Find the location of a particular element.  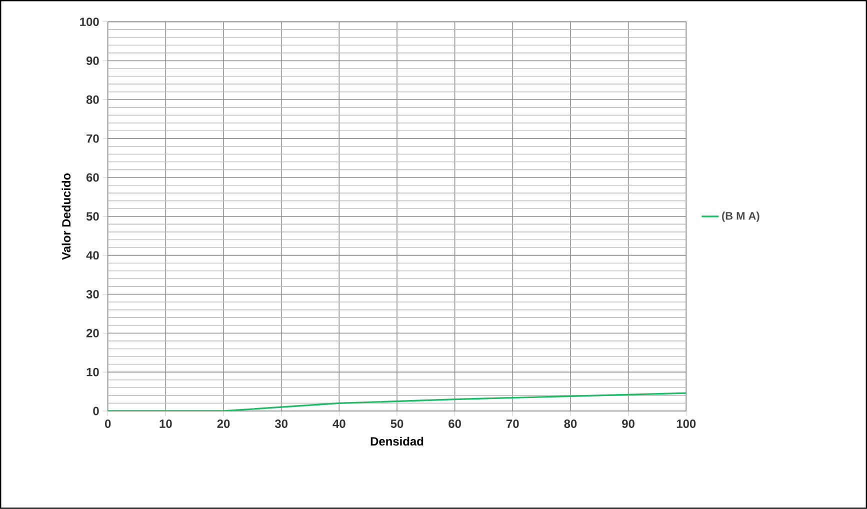

x-tick-label: 0 is located at coordinates (107, 424).